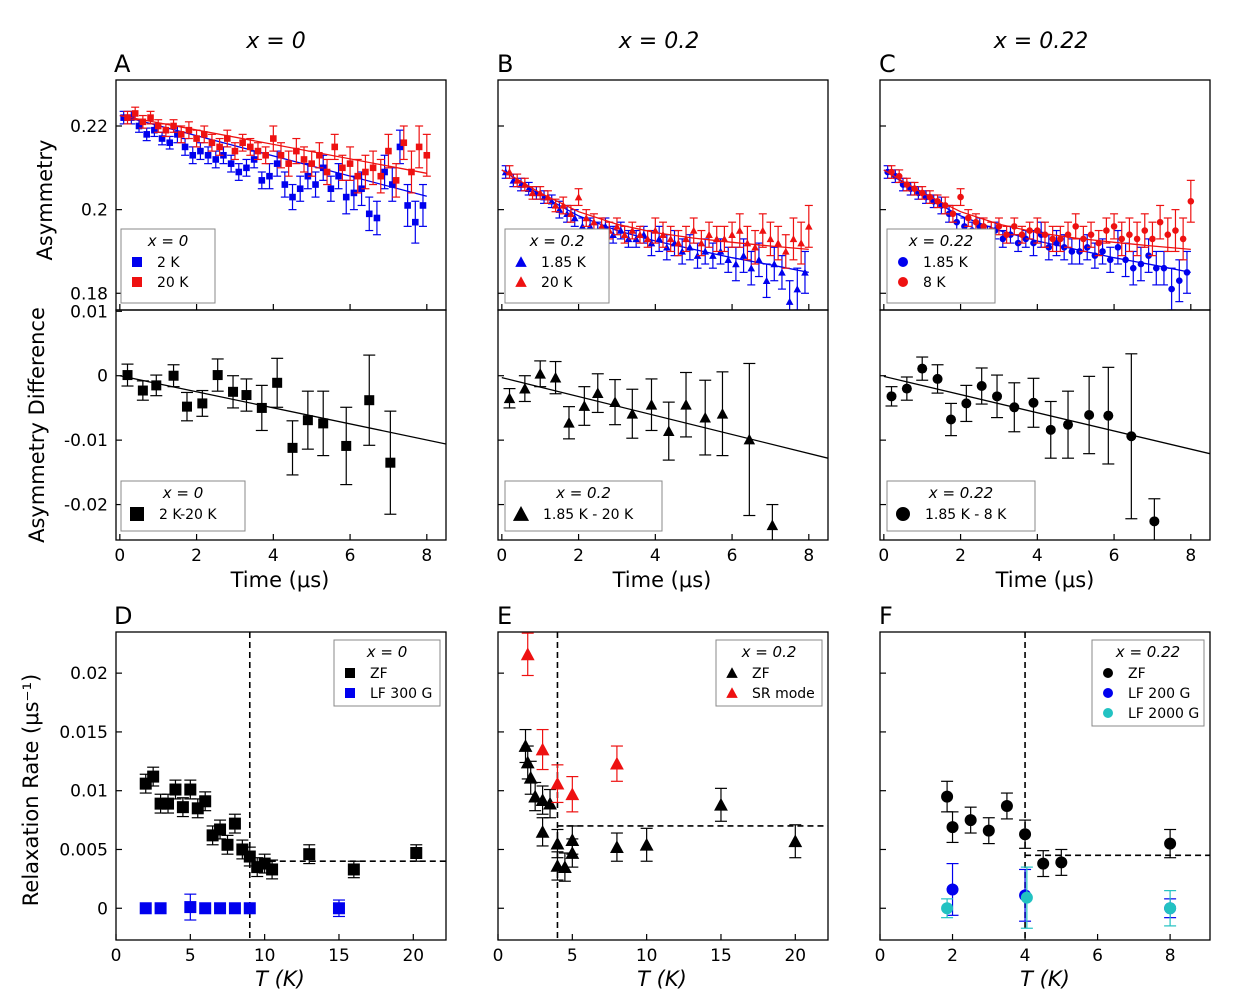 This screenshot has width=1240, height=1000. What do you see at coordinates (647, 956) in the screenshot?
I see `x-tick-label: 10` at bounding box center [647, 956].